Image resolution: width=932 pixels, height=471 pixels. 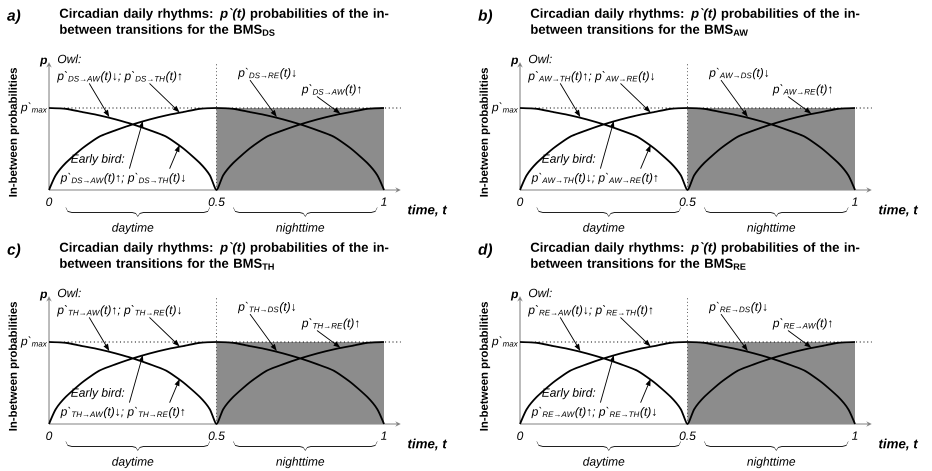 What do you see at coordinates (267, 308) in the screenshot?
I see `text: p`$_{TH→DS}$(t)↓` at bounding box center [267, 308].